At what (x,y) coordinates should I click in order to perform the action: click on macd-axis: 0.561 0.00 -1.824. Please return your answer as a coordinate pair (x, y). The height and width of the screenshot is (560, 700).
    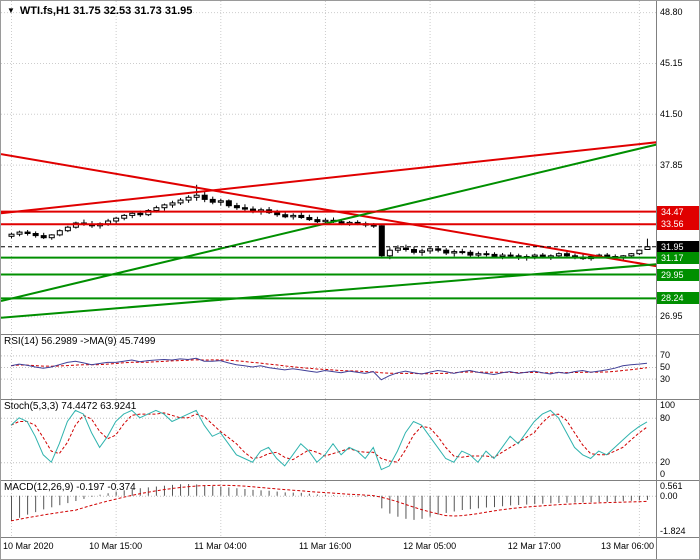
    Looking at the image, I should click on (350, 509).